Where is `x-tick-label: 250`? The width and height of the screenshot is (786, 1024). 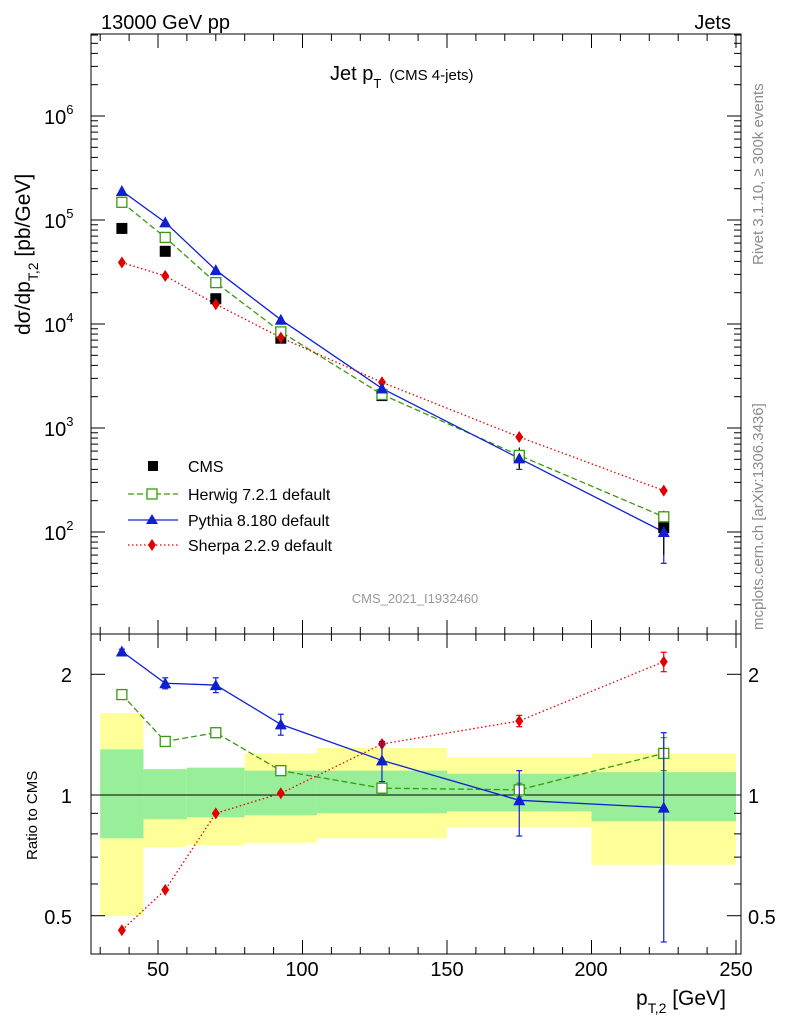 x-tick-label: 250 is located at coordinates (735, 970).